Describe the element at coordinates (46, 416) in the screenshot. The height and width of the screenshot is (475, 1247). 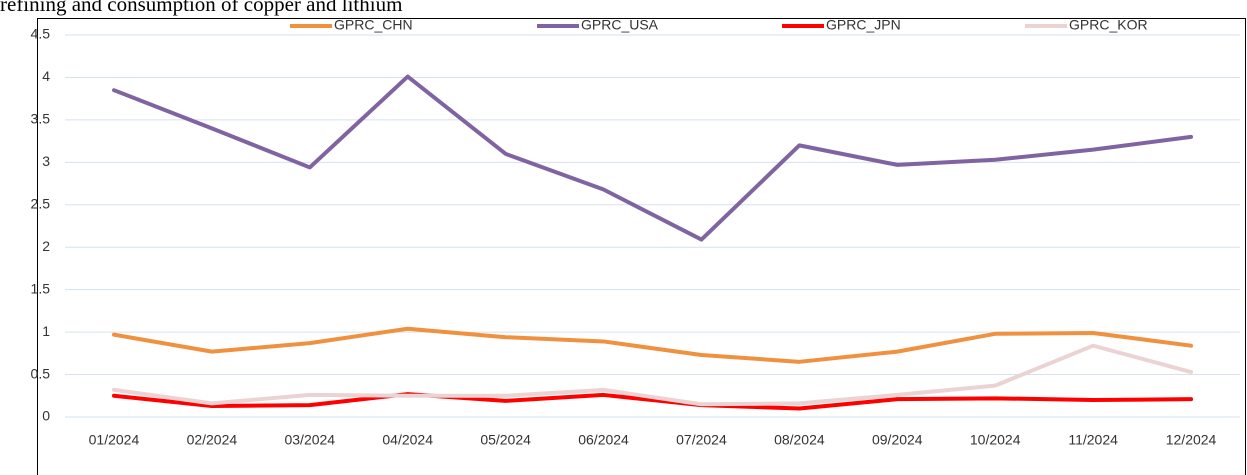
I see `y-tick-label: 0` at that location.